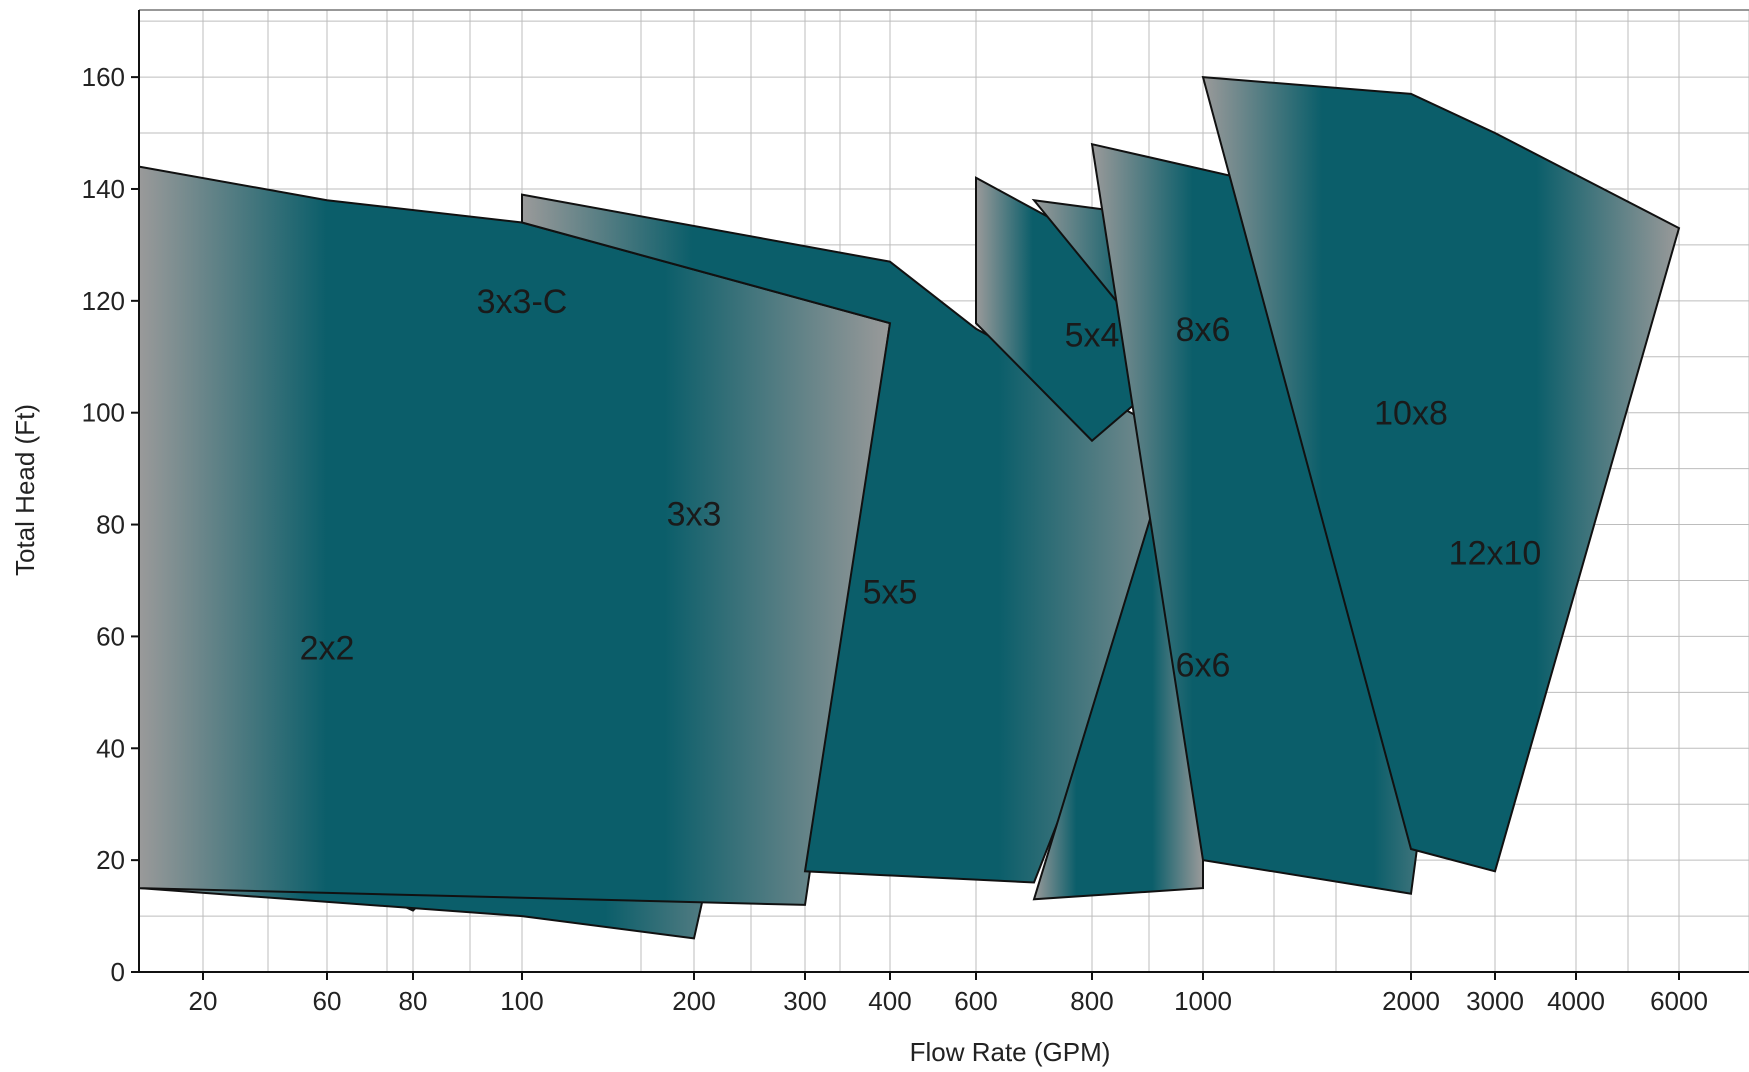  I want to click on y-tick-label: 20, so click(110, 860).